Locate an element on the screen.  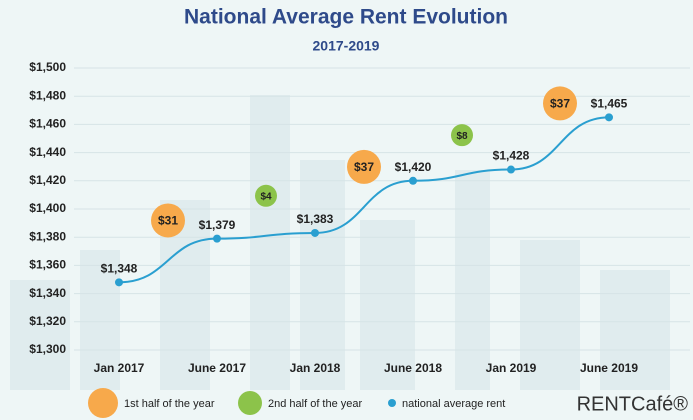
x-tick-label: June 2017 is located at coordinates (217, 368).